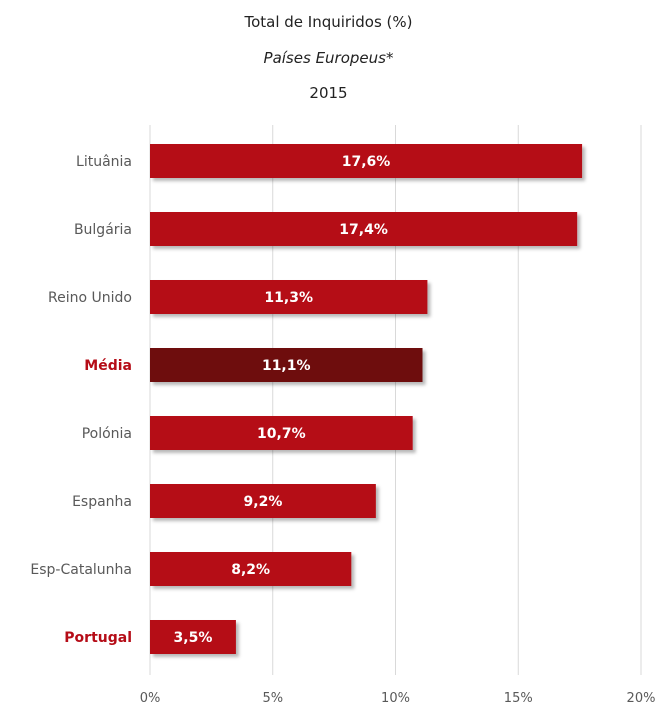 Image resolution: width=657 pixels, height=706 pixels. I want to click on chart-title: Total de Inquiridos (%), so click(328, 22).